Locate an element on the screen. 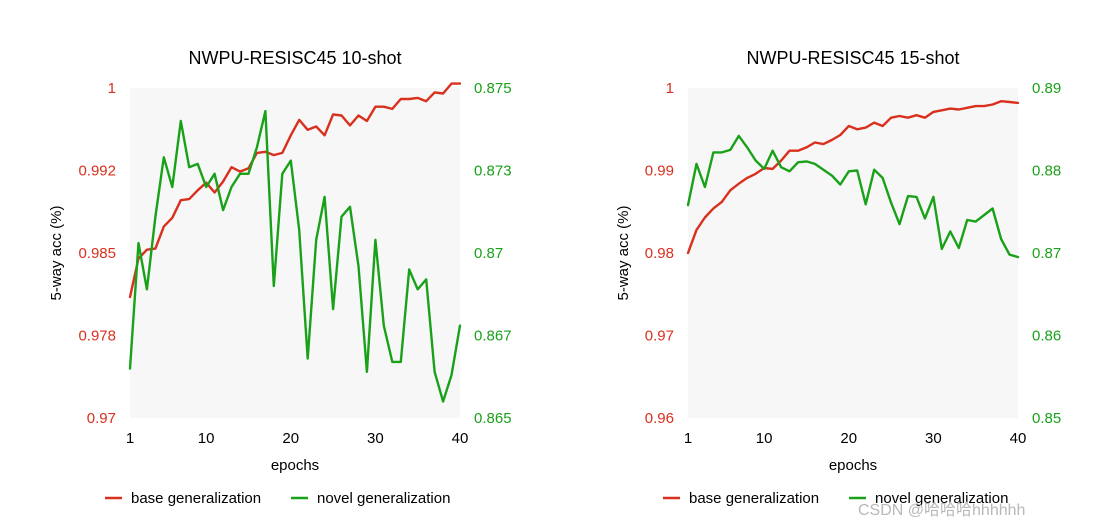 This screenshot has height=525, width=1102. left-y-tick-labels: 0.97 0.978 0.985 0.992 1 is located at coordinates (97, 253).